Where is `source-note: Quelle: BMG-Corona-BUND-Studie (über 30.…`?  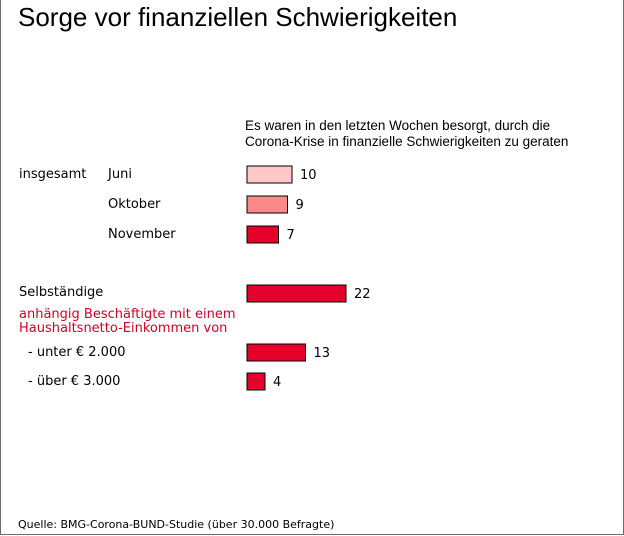 source-note: Quelle: BMG-Corona-BUND-Studie (über 30.… is located at coordinates (176, 524).